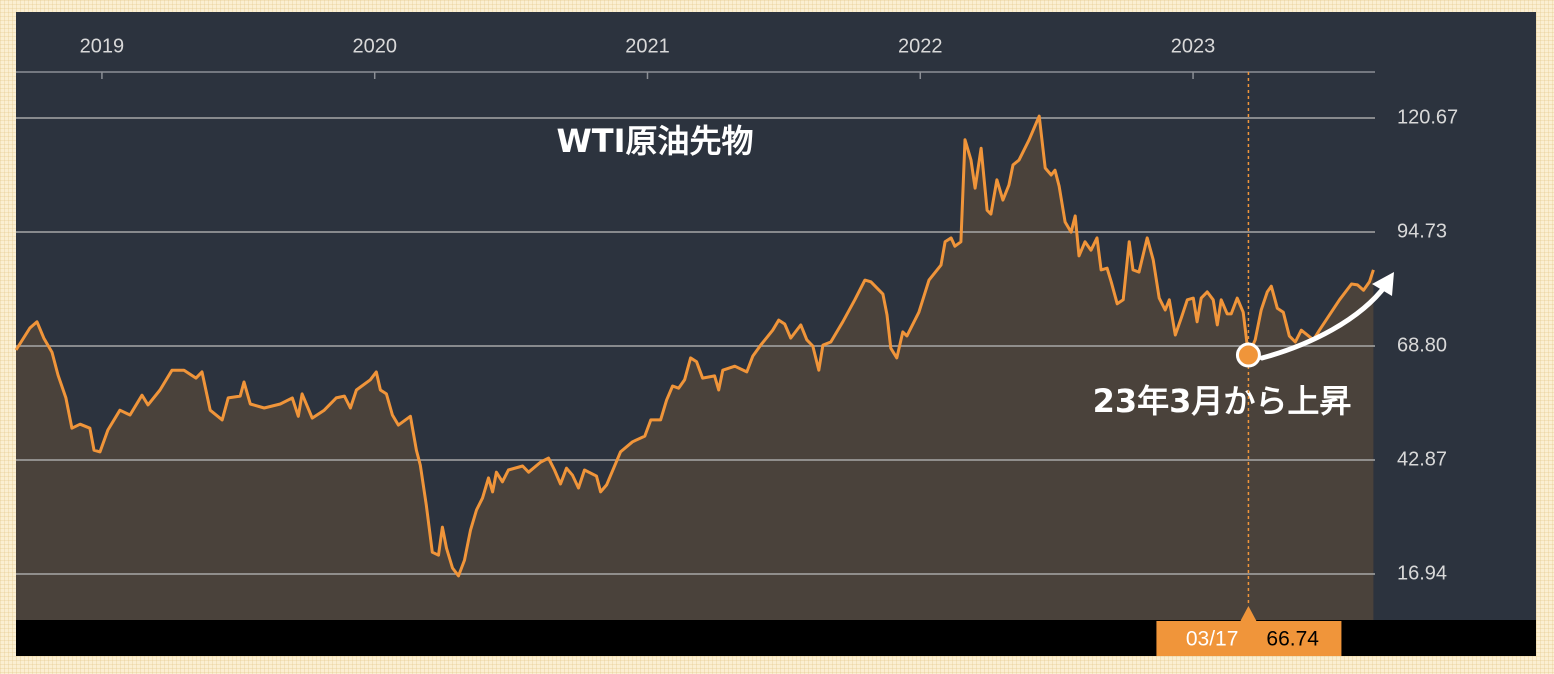 The height and width of the screenshot is (674, 1554). I want to click on y-tick-label: 68.80, so click(1422, 345).